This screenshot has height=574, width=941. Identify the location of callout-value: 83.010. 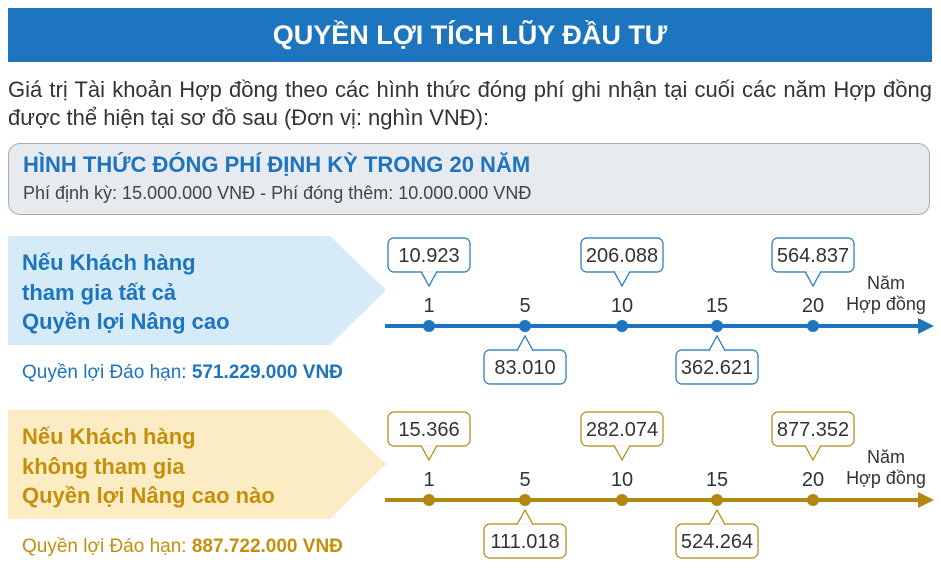
(524, 368).